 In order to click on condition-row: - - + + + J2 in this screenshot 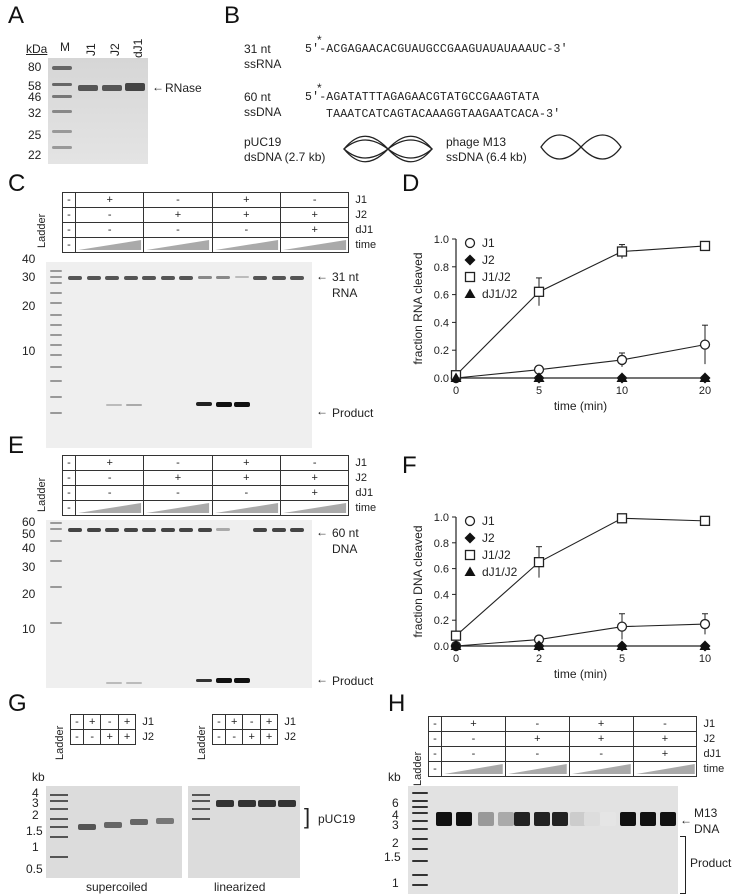, I will do `click(577, 739)`.